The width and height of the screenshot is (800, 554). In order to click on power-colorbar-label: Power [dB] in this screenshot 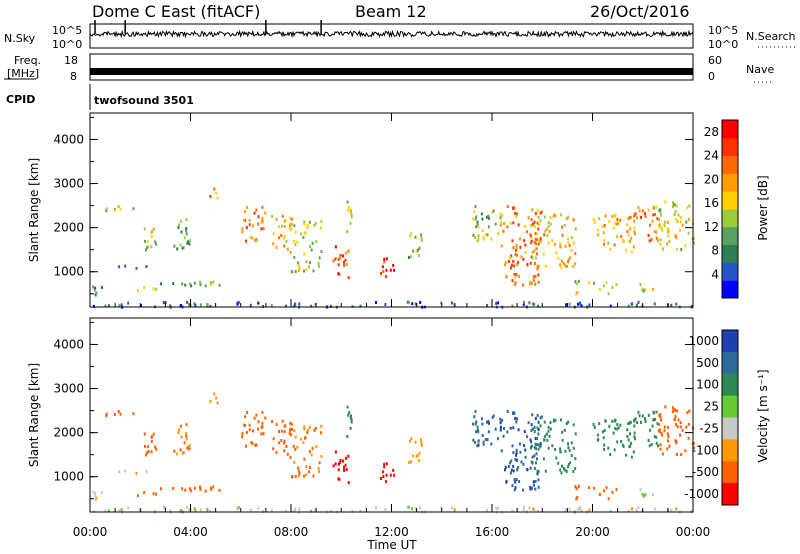, I will do `click(763, 207)`.